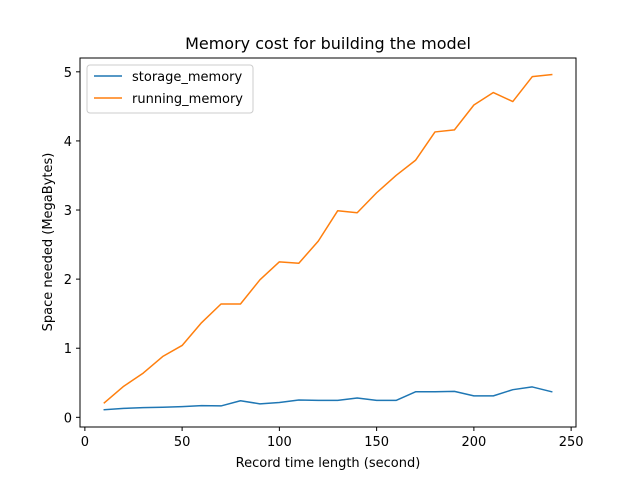  What do you see at coordinates (48, 242) in the screenshot?
I see `y-axis-label: Space needed (MegaBytes)` at bounding box center [48, 242].